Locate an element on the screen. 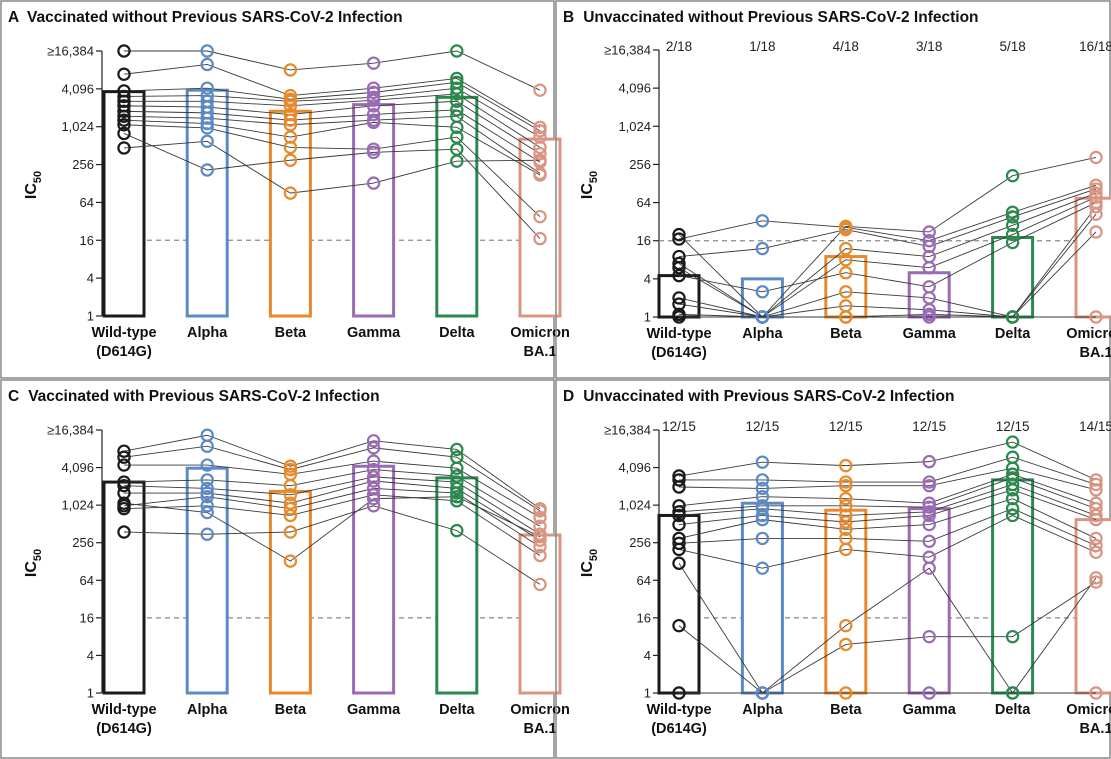  panel-letter: D is located at coordinates (568, 396).